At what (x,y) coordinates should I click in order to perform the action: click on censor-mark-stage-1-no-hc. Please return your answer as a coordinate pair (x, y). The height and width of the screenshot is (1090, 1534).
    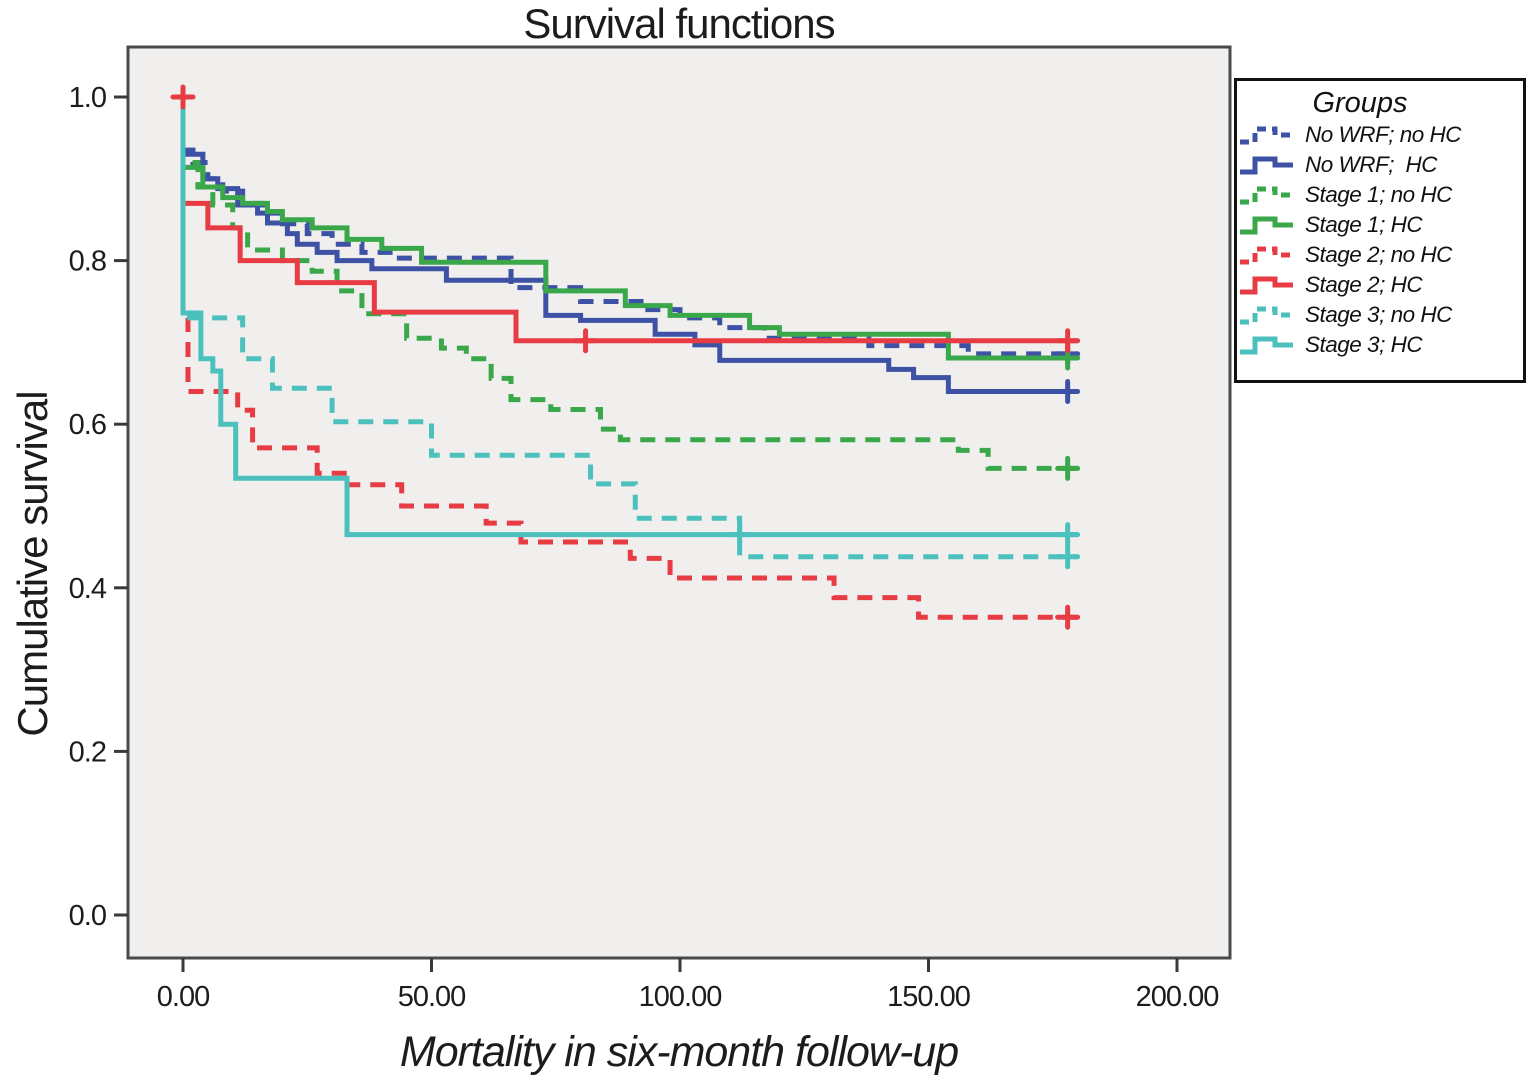
    Looking at the image, I should click on (1068, 468).